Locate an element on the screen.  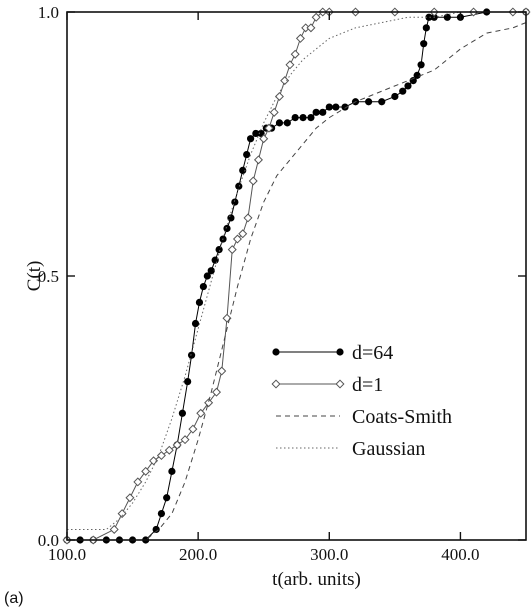
y-tick-label: 1.0 is located at coordinates (48, 12).